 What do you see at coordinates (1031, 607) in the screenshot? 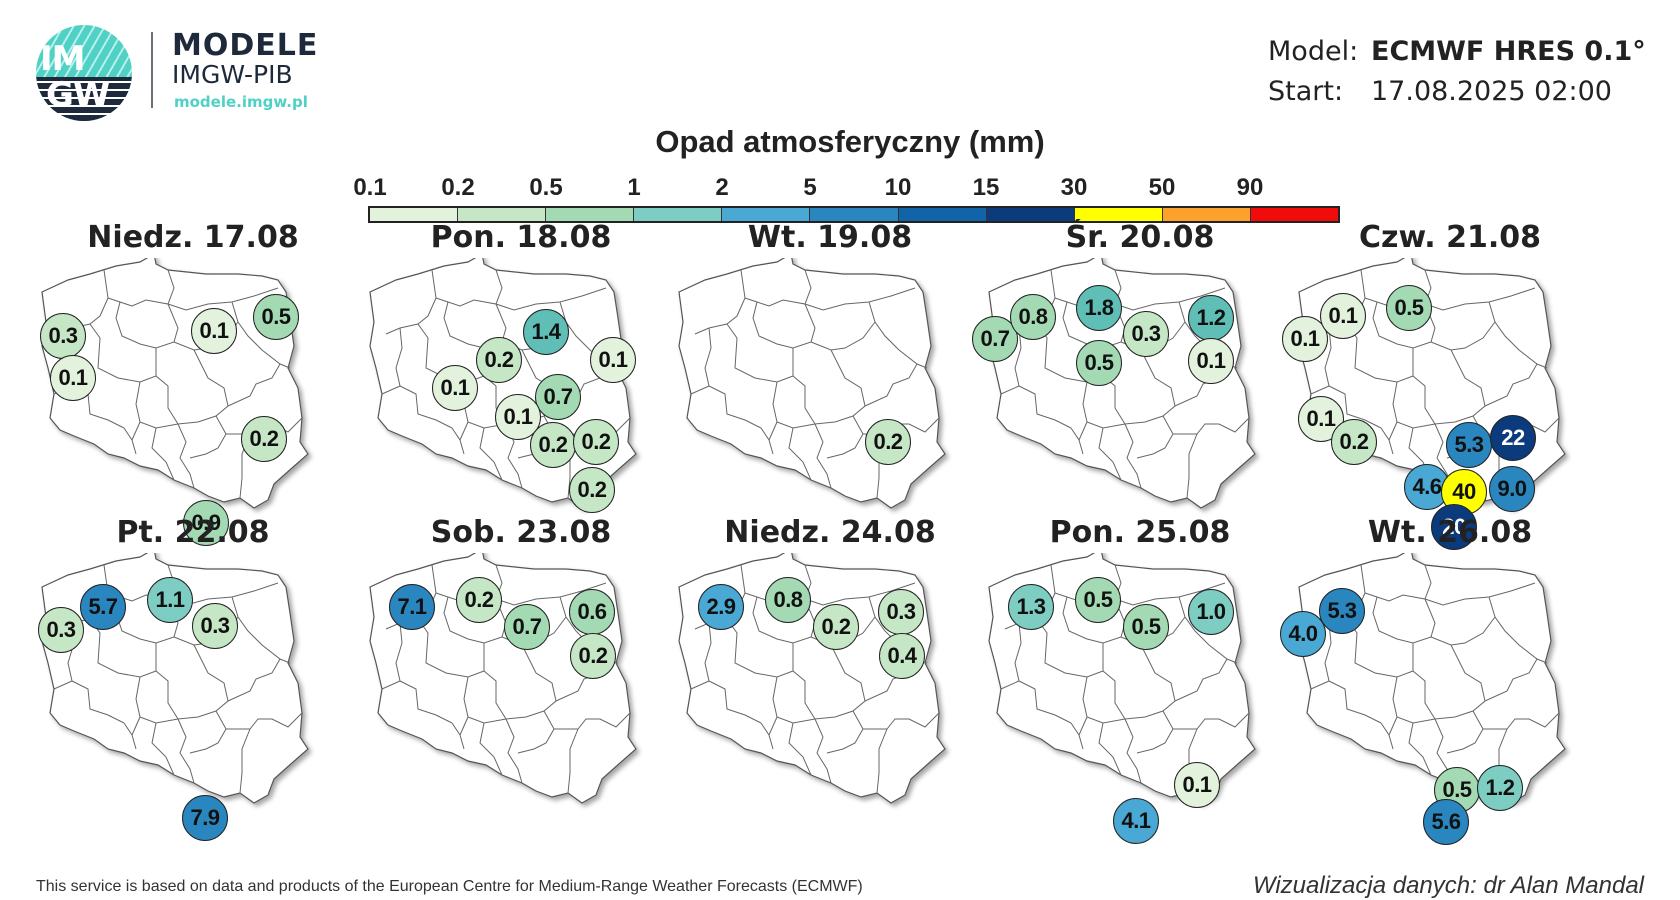
I see `precipitation-value-bubble: 1.3` at bounding box center [1031, 607].